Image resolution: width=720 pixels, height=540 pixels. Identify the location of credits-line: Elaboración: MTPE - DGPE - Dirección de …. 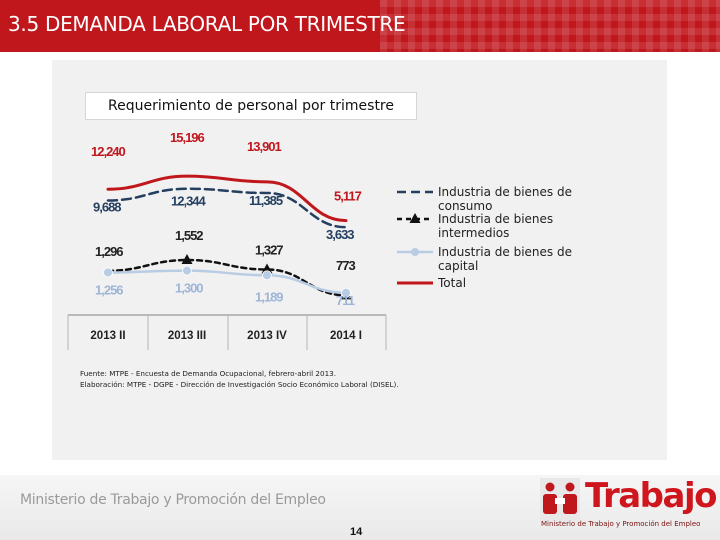
(239, 384).